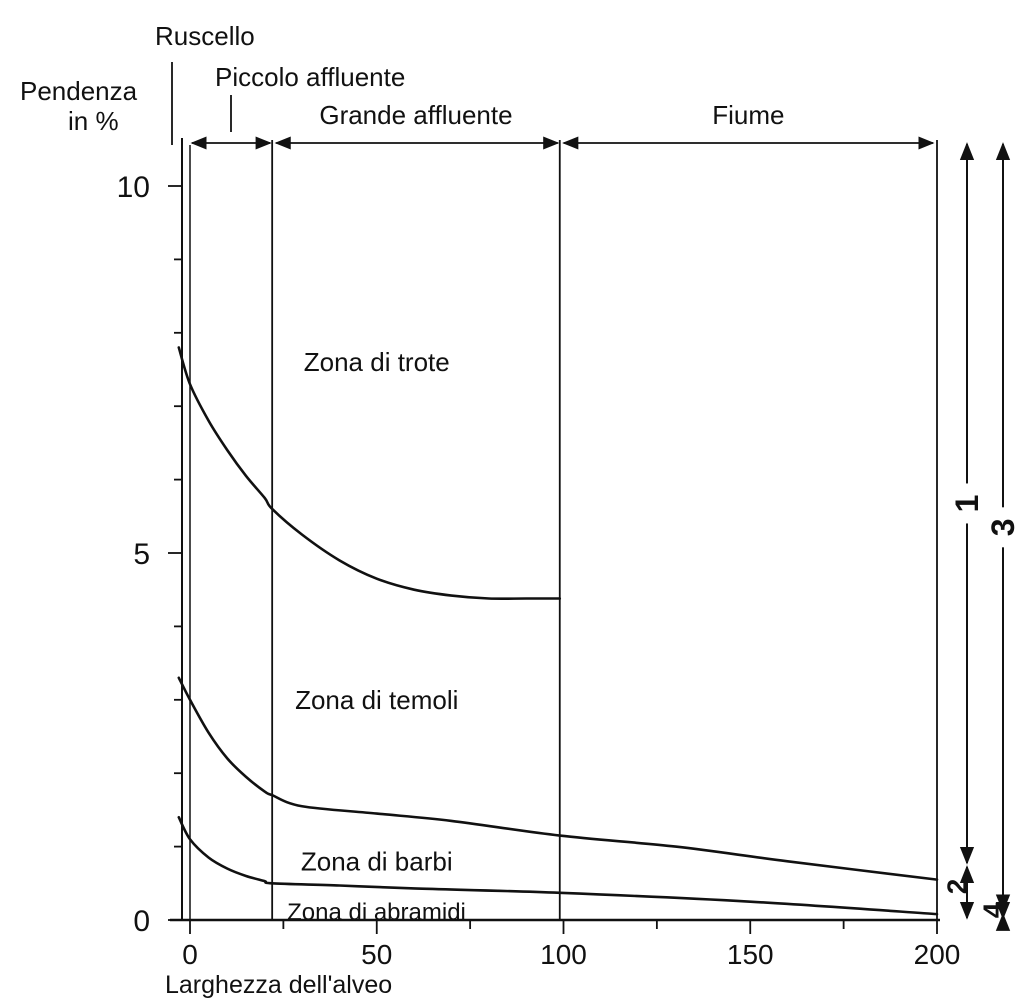 This screenshot has height=1001, width=1032. Describe the element at coordinates (141, 921) in the screenshot. I see `y-tick-label: 0` at that location.